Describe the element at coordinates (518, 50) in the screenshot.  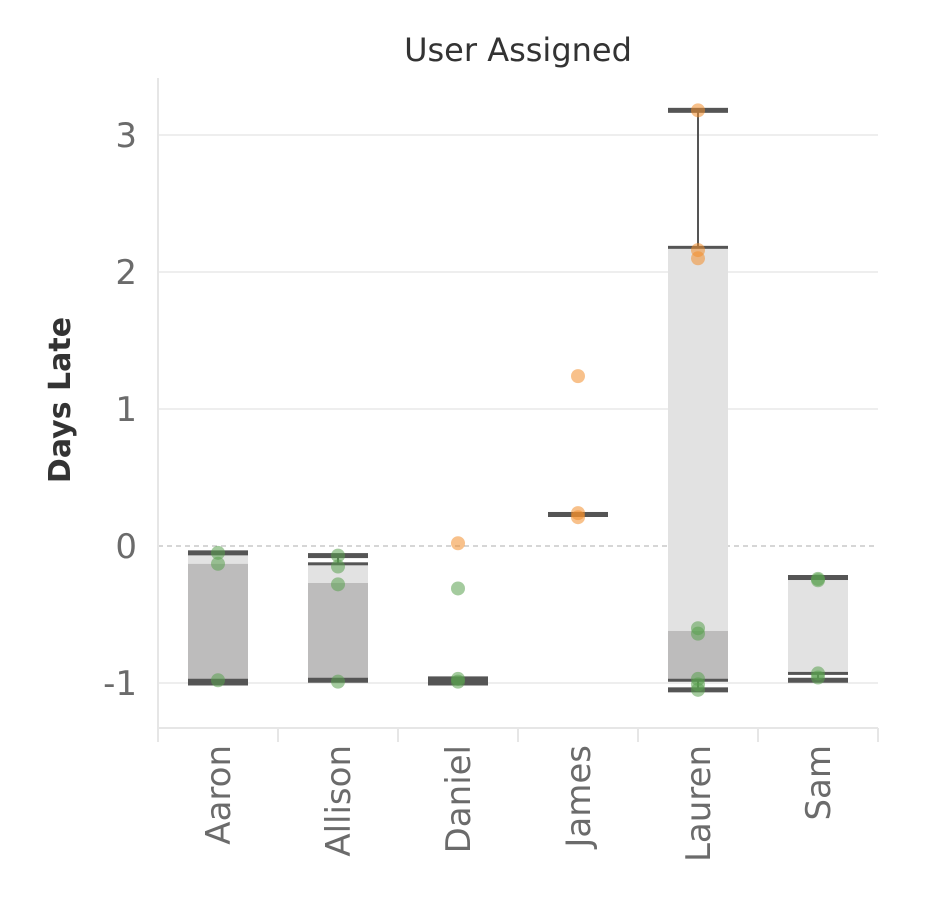
I see `chart-title: User Assigned` at that location.